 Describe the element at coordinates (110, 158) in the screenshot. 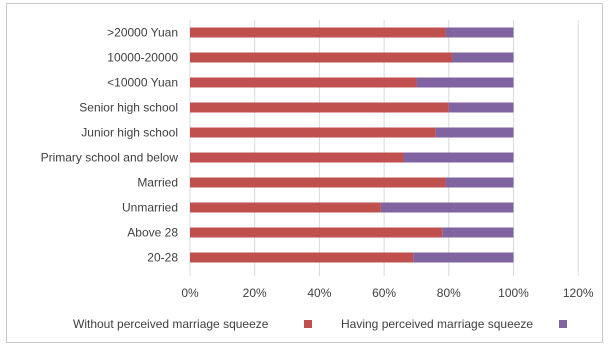

I see `category-label: Primary school and below` at that location.